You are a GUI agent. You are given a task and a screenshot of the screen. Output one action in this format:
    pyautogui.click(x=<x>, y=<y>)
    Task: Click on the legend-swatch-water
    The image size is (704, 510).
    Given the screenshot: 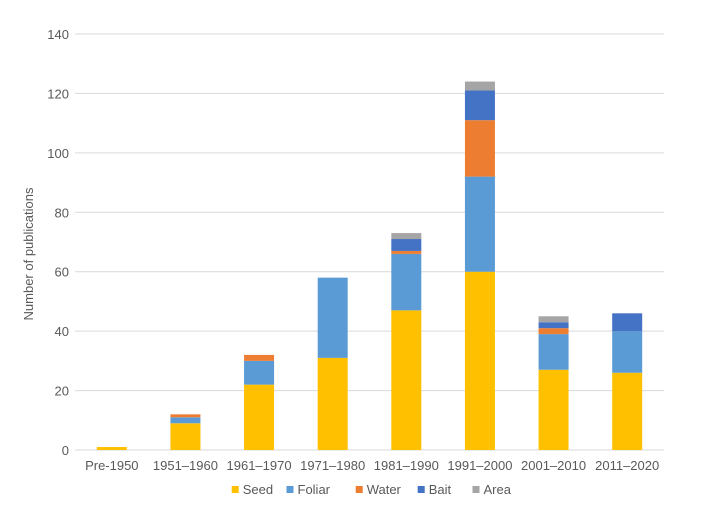 What is the action you would take?
    pyautogui.click(x=359, y=489)
    